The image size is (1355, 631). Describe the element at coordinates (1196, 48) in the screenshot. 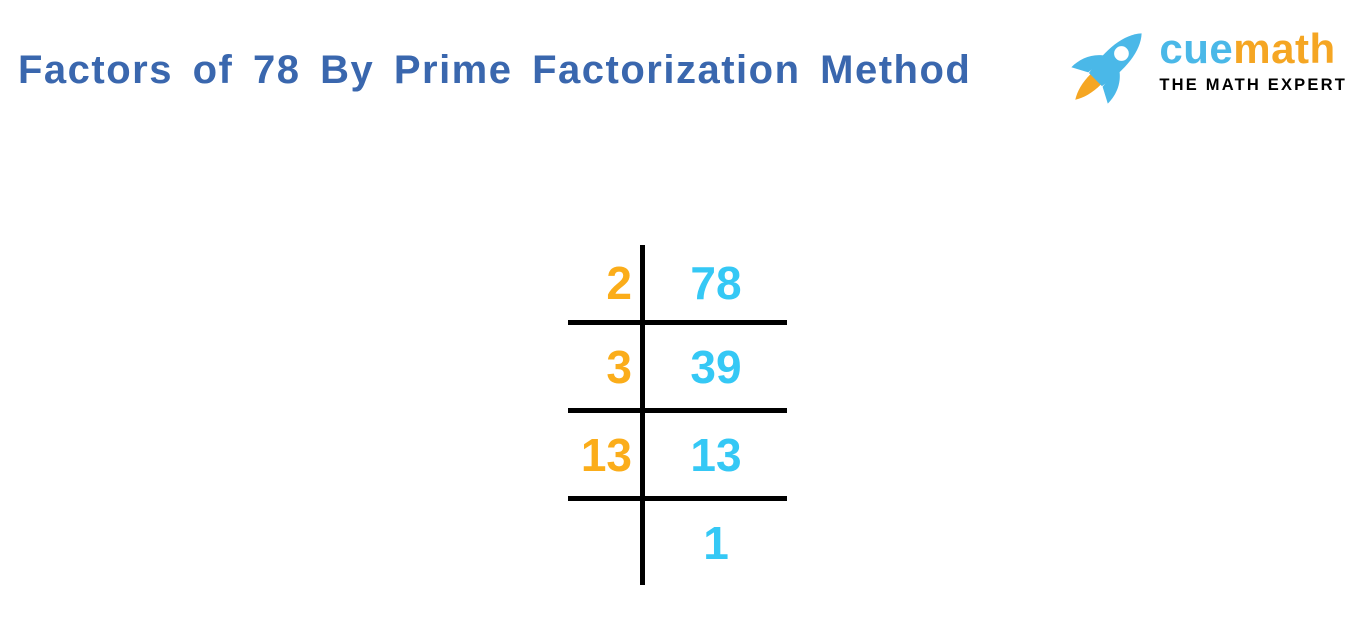

I see `brand-cue: cue` at that location.